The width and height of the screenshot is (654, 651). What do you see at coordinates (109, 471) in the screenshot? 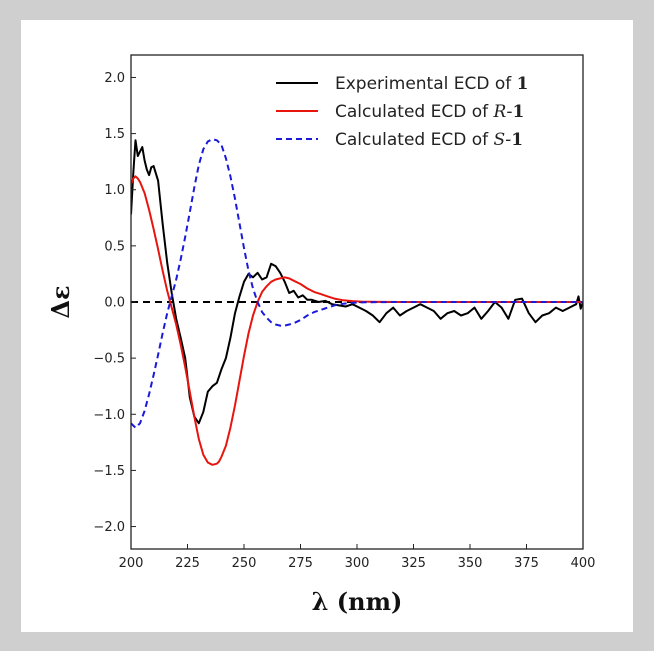
I see `y-tick-label: −1.5` at bounding box center [109, 471].